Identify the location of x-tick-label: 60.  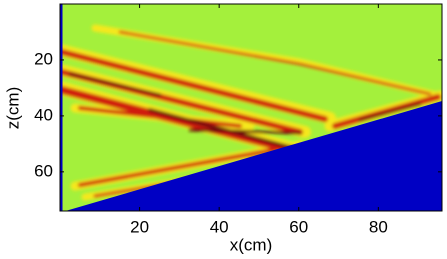
(298, 226).